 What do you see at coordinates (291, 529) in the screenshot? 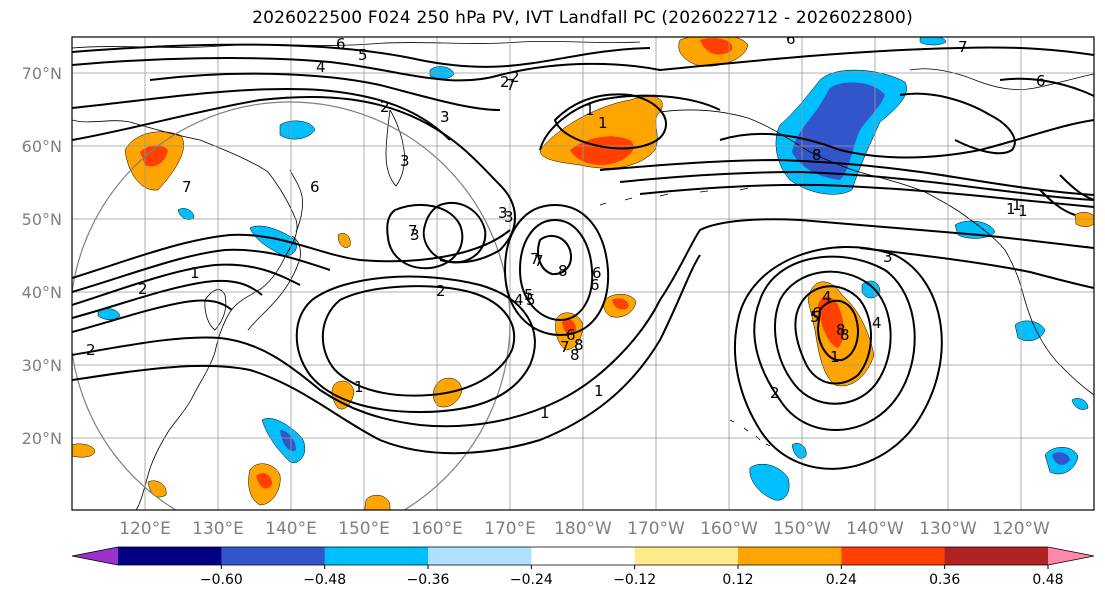
I see `lon-label: 140°E` at bounding box center [291, 529].